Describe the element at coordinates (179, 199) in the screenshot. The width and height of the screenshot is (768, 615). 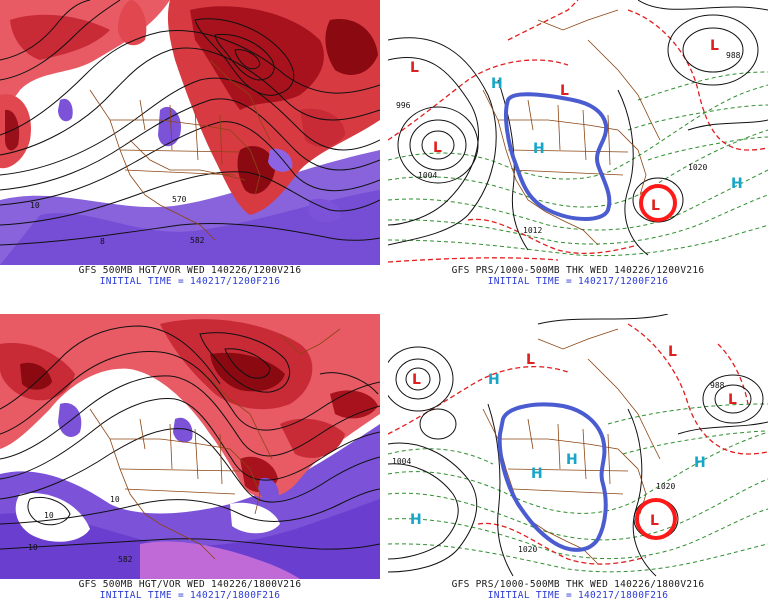
I see `contour-label: 570` at that location.